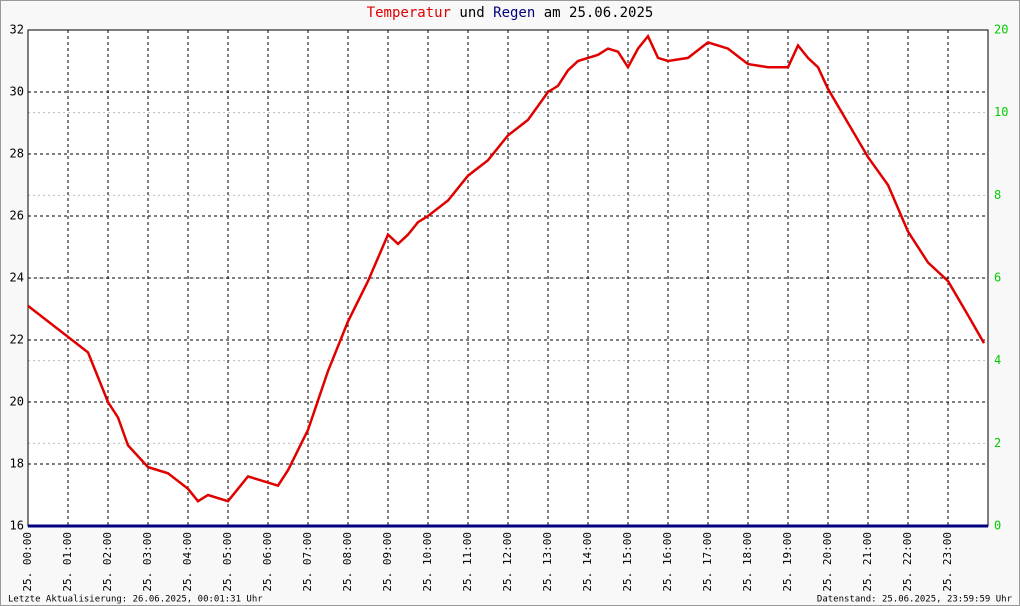 The height and width of the screenshot is (606, 1020). Describe the element at coordinates (514, 13) in the screenshot. I see `title-part: Regen` at that location.